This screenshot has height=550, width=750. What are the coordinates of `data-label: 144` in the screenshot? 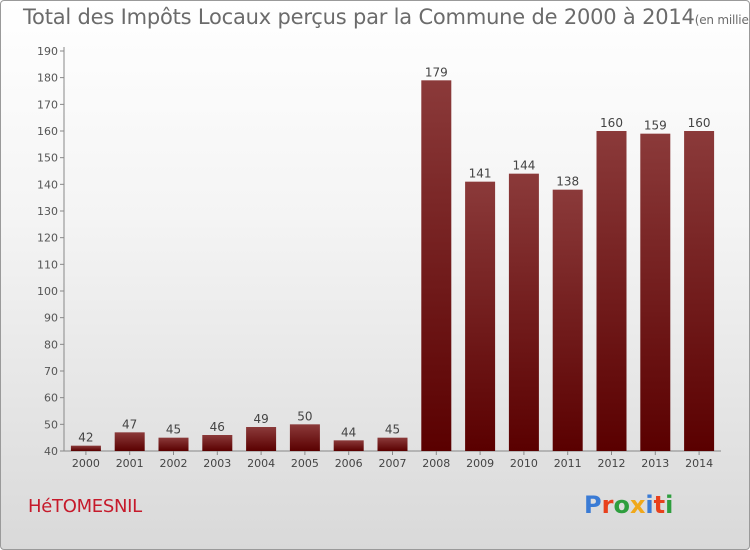 It's located at (523, 166).